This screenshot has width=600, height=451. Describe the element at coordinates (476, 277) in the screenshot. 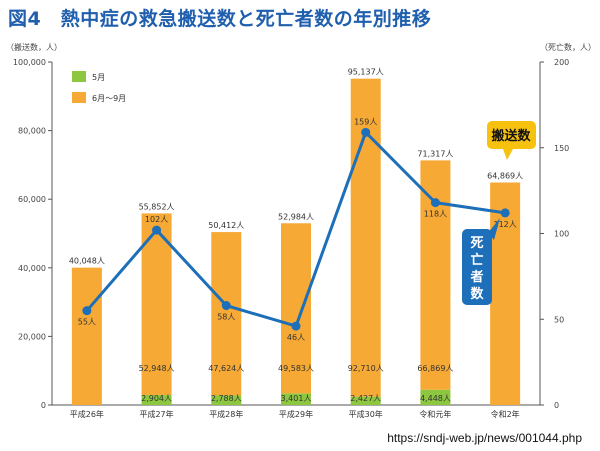

I see `death-callout-char: 者` at that location.